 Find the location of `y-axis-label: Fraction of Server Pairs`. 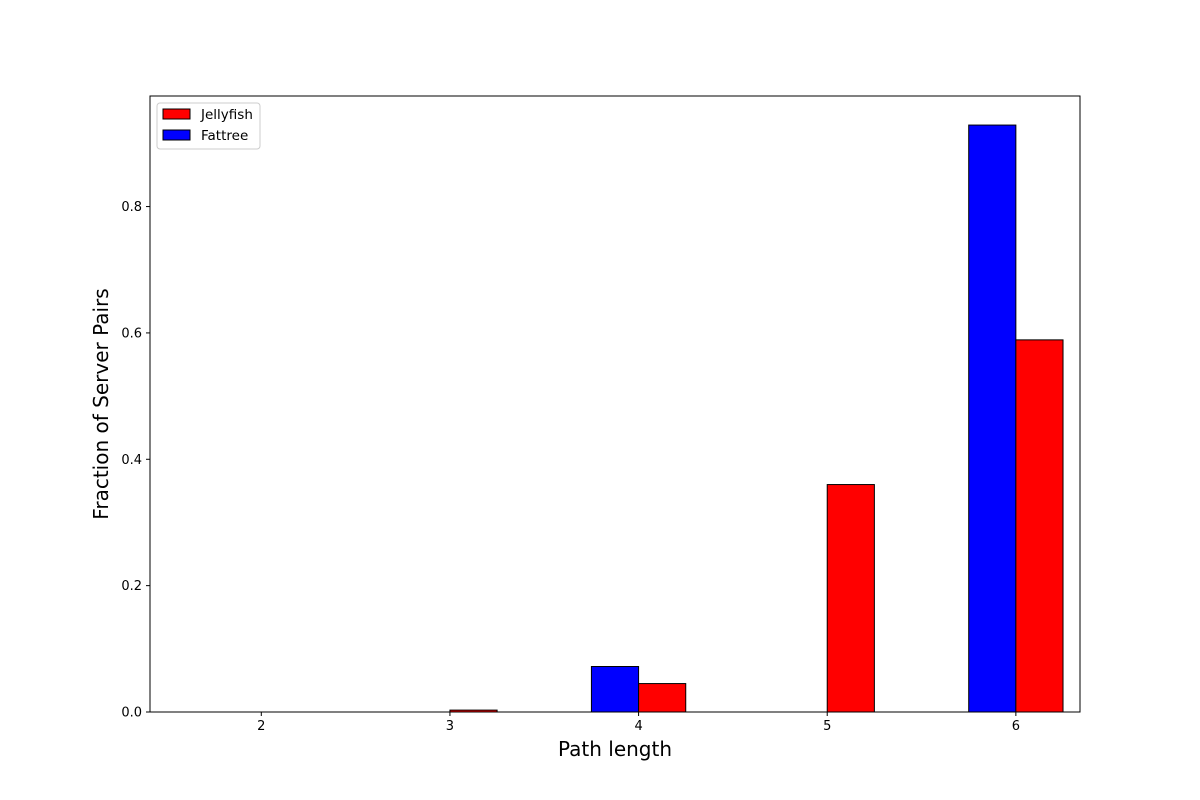

y-axis-label: Fraction of Server Pairs is located at coordinates (101, 403).